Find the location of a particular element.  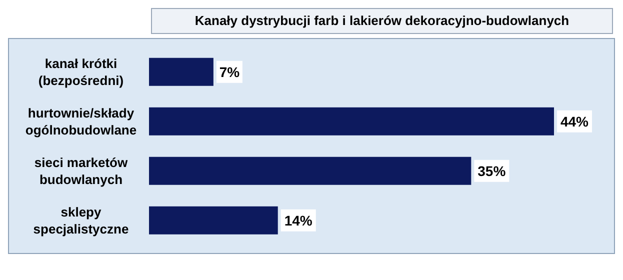

data-label: 7% is located at coordinates (229, 72).